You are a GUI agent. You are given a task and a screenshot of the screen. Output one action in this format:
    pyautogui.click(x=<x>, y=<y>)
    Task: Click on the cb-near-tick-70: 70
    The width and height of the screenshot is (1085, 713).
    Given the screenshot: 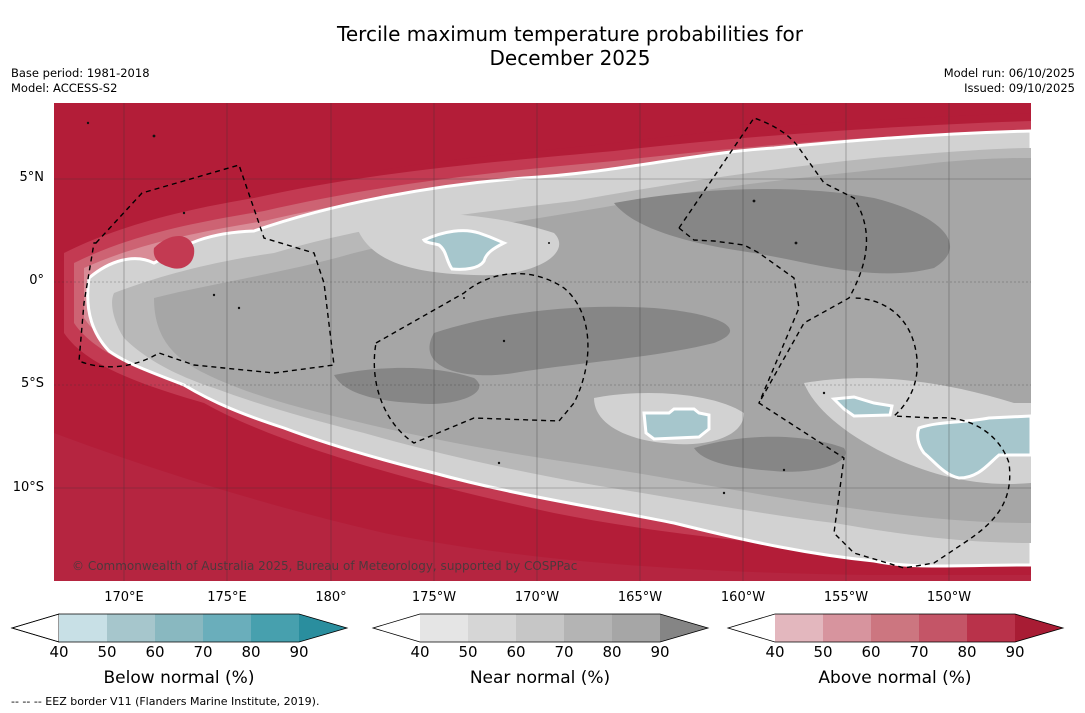 What is the action you would take?
    pyautogui.click(x=564, y=652)
    